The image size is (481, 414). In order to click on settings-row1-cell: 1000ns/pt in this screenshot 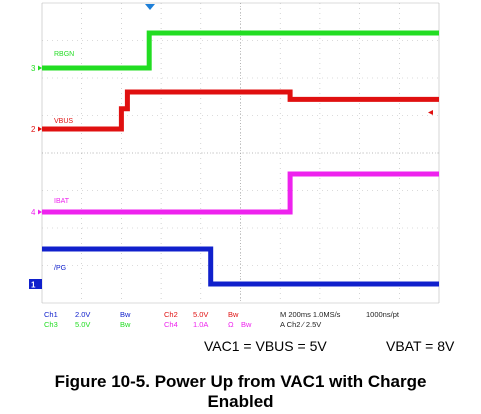, I will do `click(383, 314)`.